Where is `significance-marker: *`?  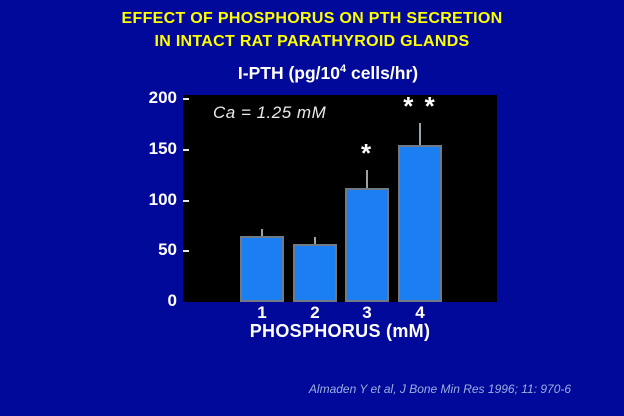 significance-marker: * is located at coordinates (367, 153).